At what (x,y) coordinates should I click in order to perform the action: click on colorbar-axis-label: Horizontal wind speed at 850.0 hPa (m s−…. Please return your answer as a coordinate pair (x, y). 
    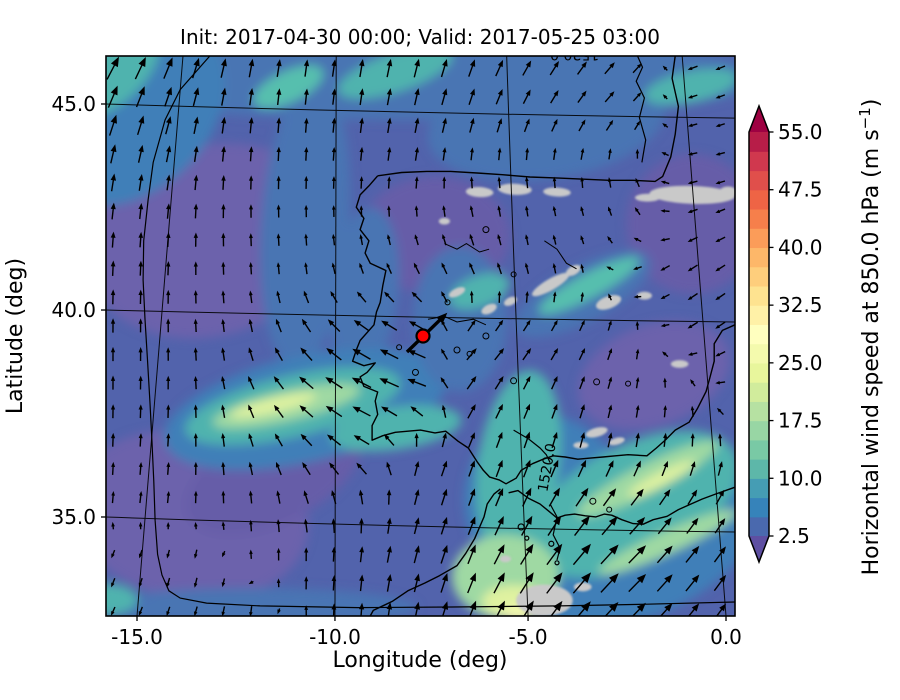
    Looking at the image, I should click on (870, 337).